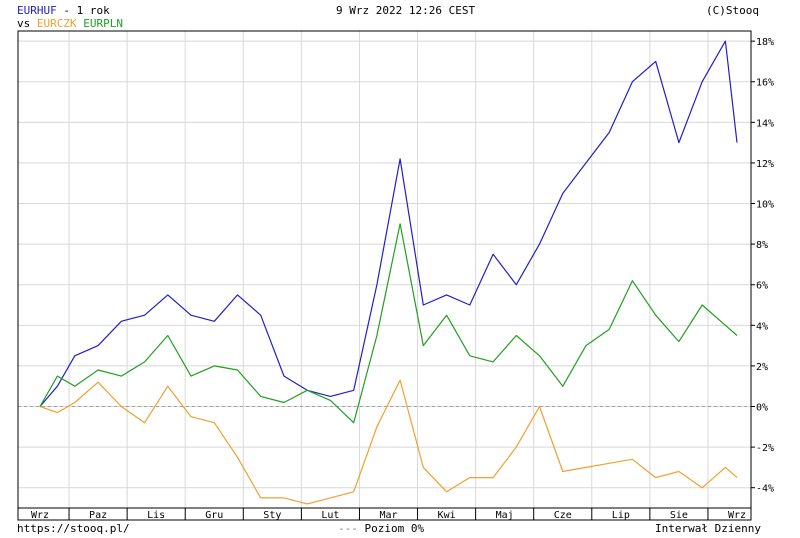 The height and width of the screenshot is (538, 800). What do you see at coordinates (348, 528) in the screenshot?
I see `dashed-line-icon: ---` at bounding box center [348, 528].